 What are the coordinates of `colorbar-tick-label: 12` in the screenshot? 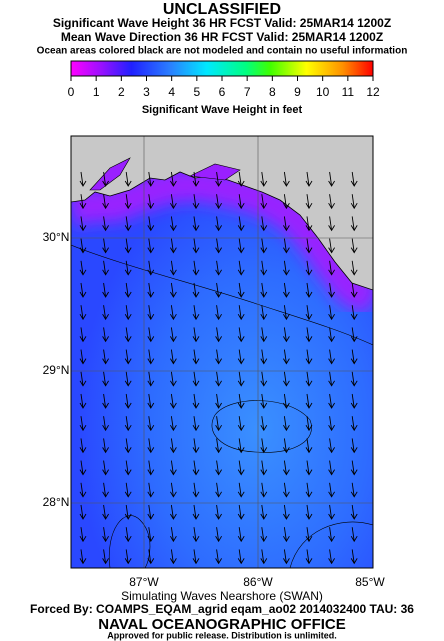 It's located at (373, 92).